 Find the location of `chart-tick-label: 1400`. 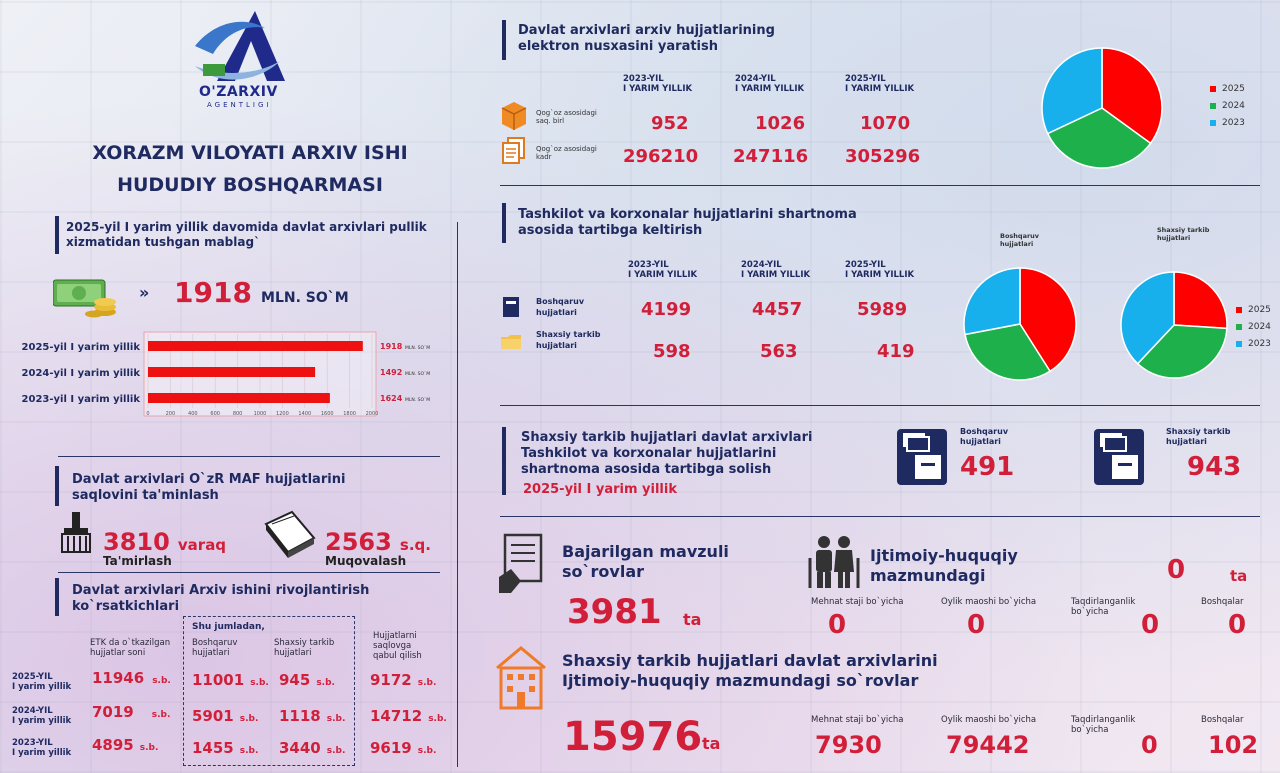

chart-tick-label: 1400 is located at coordinates (304, 414).